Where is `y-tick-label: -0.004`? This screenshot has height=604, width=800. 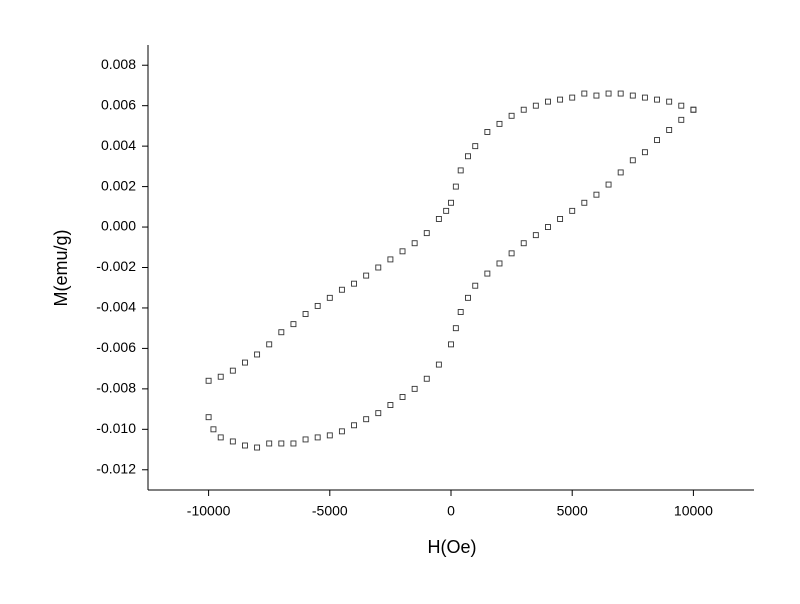
y-tick-label: -0.004 is located at coordinates (116, 307).